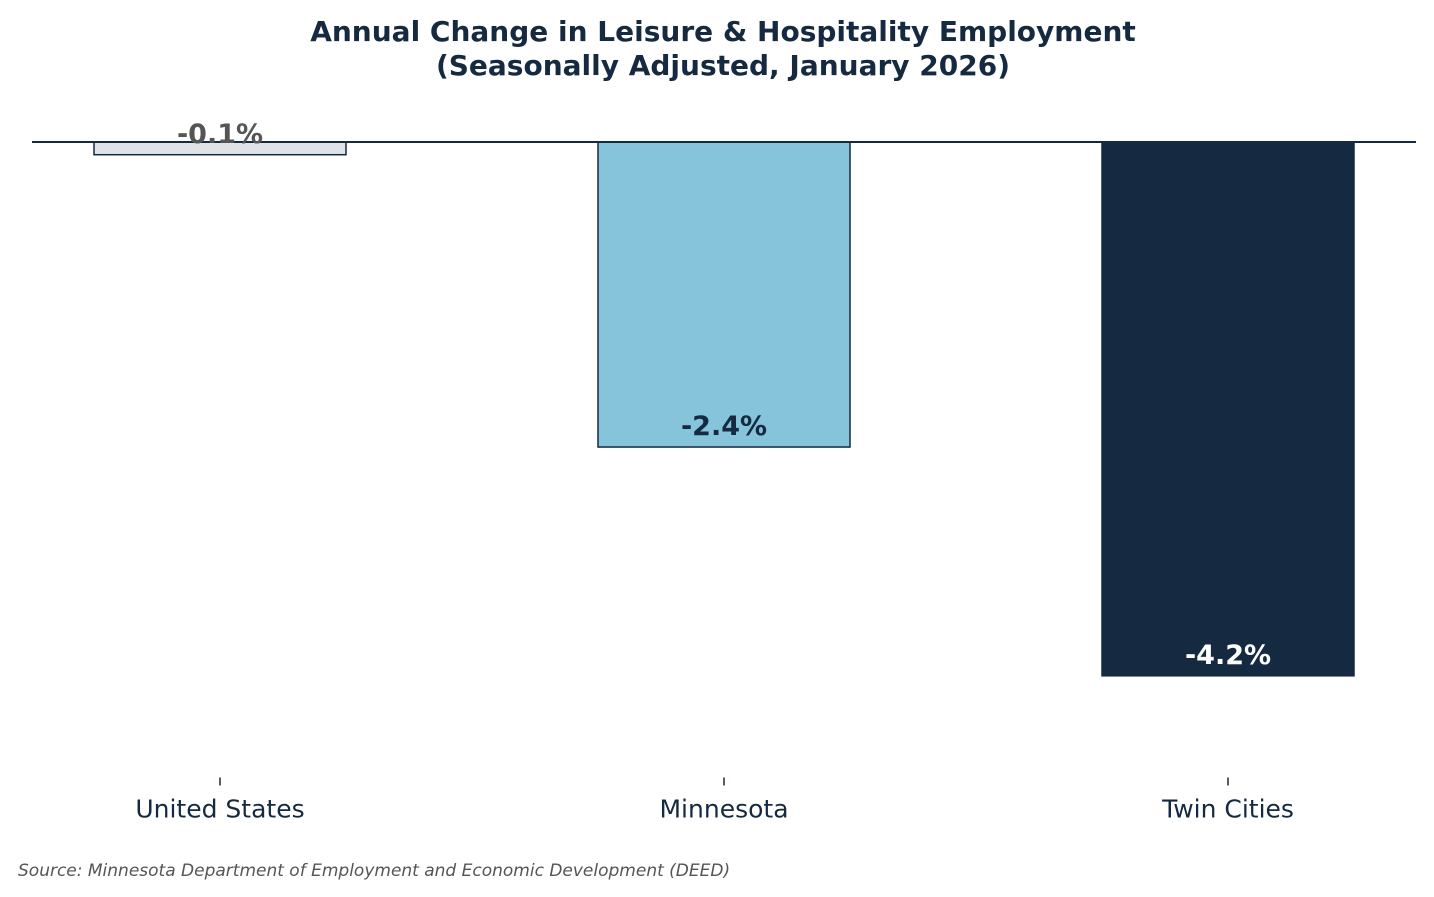 The image size is (1434, 897). I want to click on data-label: -2.4%, so click(724, 426).